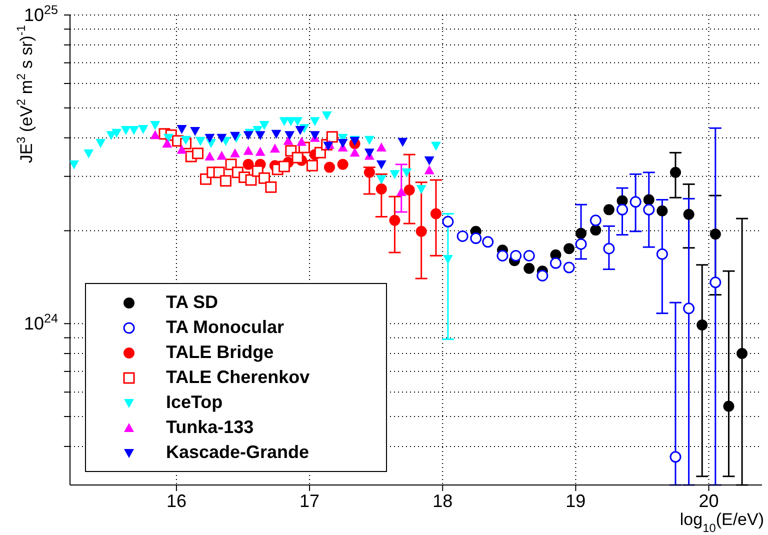 The height and width of the screenshot is (535, 768). What do you see at coordinates (192, 302) in the screenshot?
I see `legend-label: TA SD` at bounding box center [192, 302].